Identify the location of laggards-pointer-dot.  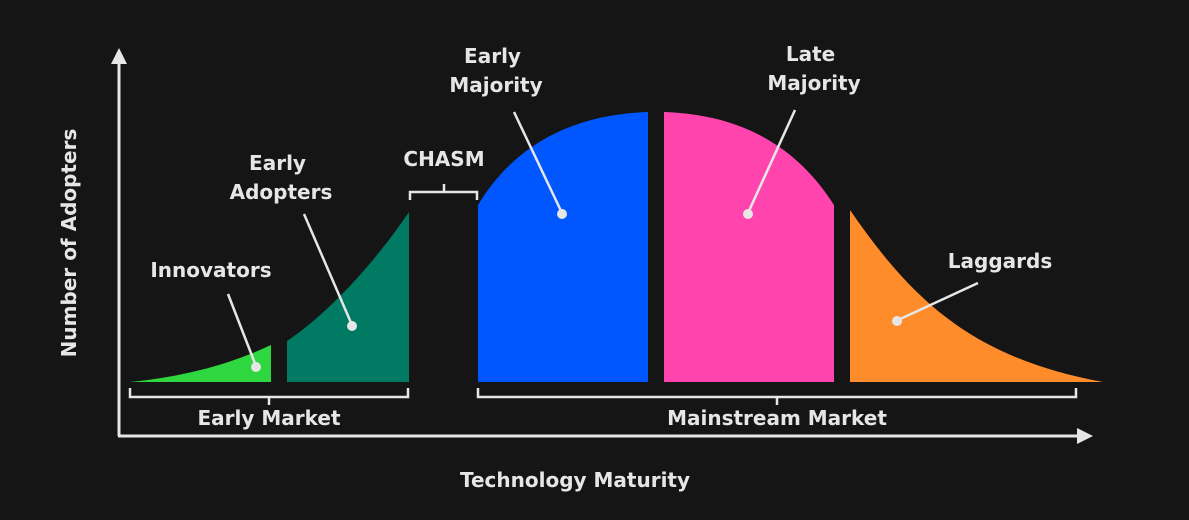
(897, 321).